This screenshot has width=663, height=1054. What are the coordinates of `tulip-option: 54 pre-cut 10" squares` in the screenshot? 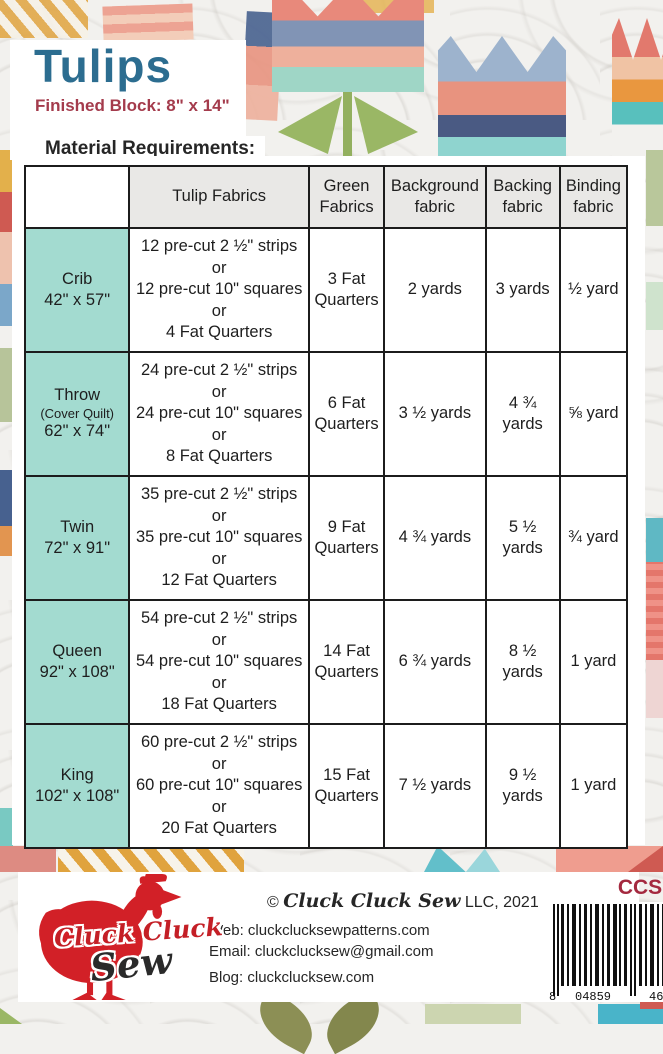 It's located at (219, 661).